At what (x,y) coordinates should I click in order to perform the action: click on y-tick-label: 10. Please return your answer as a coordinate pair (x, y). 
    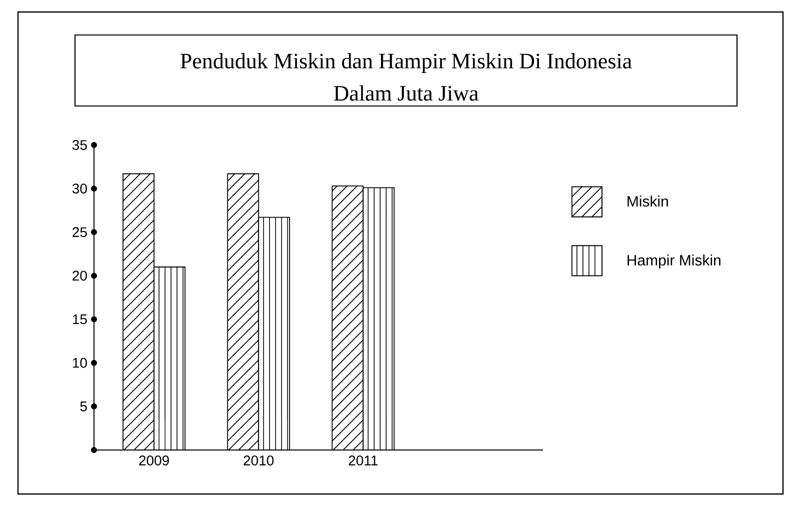
    Looking at the image, I should click on (79, 363).